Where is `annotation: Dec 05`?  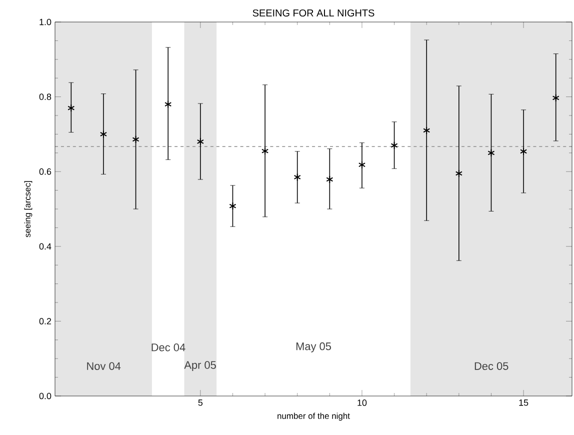
annotation: Dec 05 is located at coordinates (491, 366).